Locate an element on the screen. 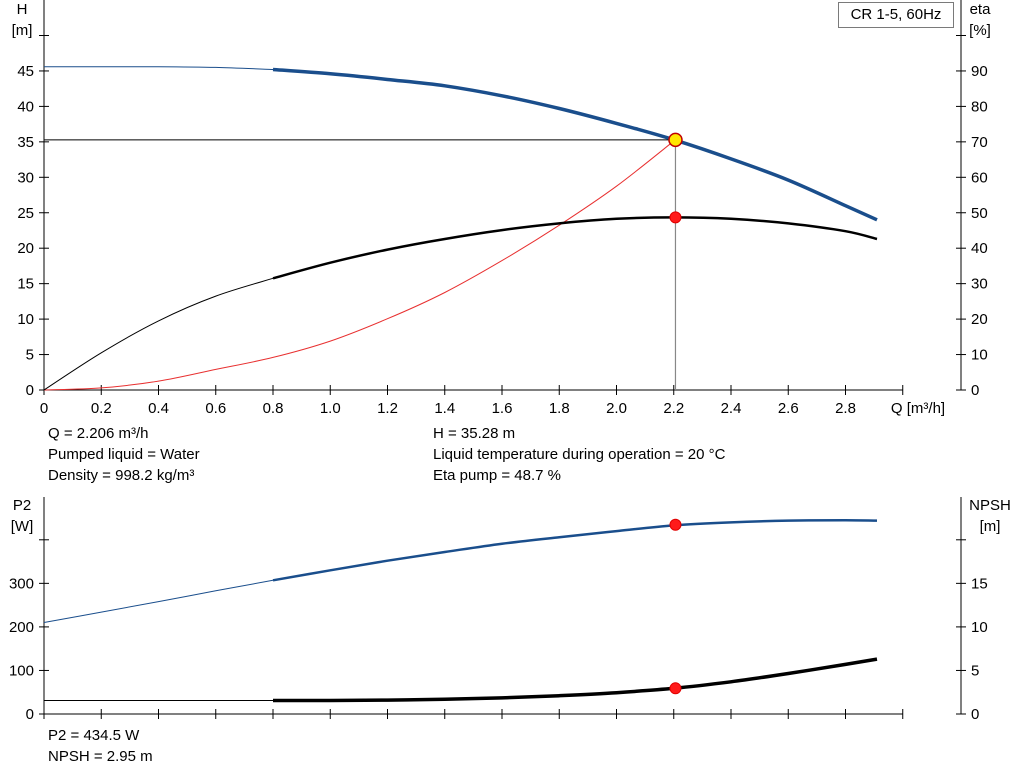 This screenshot has height=781, width=1024. p2-duty-point is located at coordinates (675, 524).